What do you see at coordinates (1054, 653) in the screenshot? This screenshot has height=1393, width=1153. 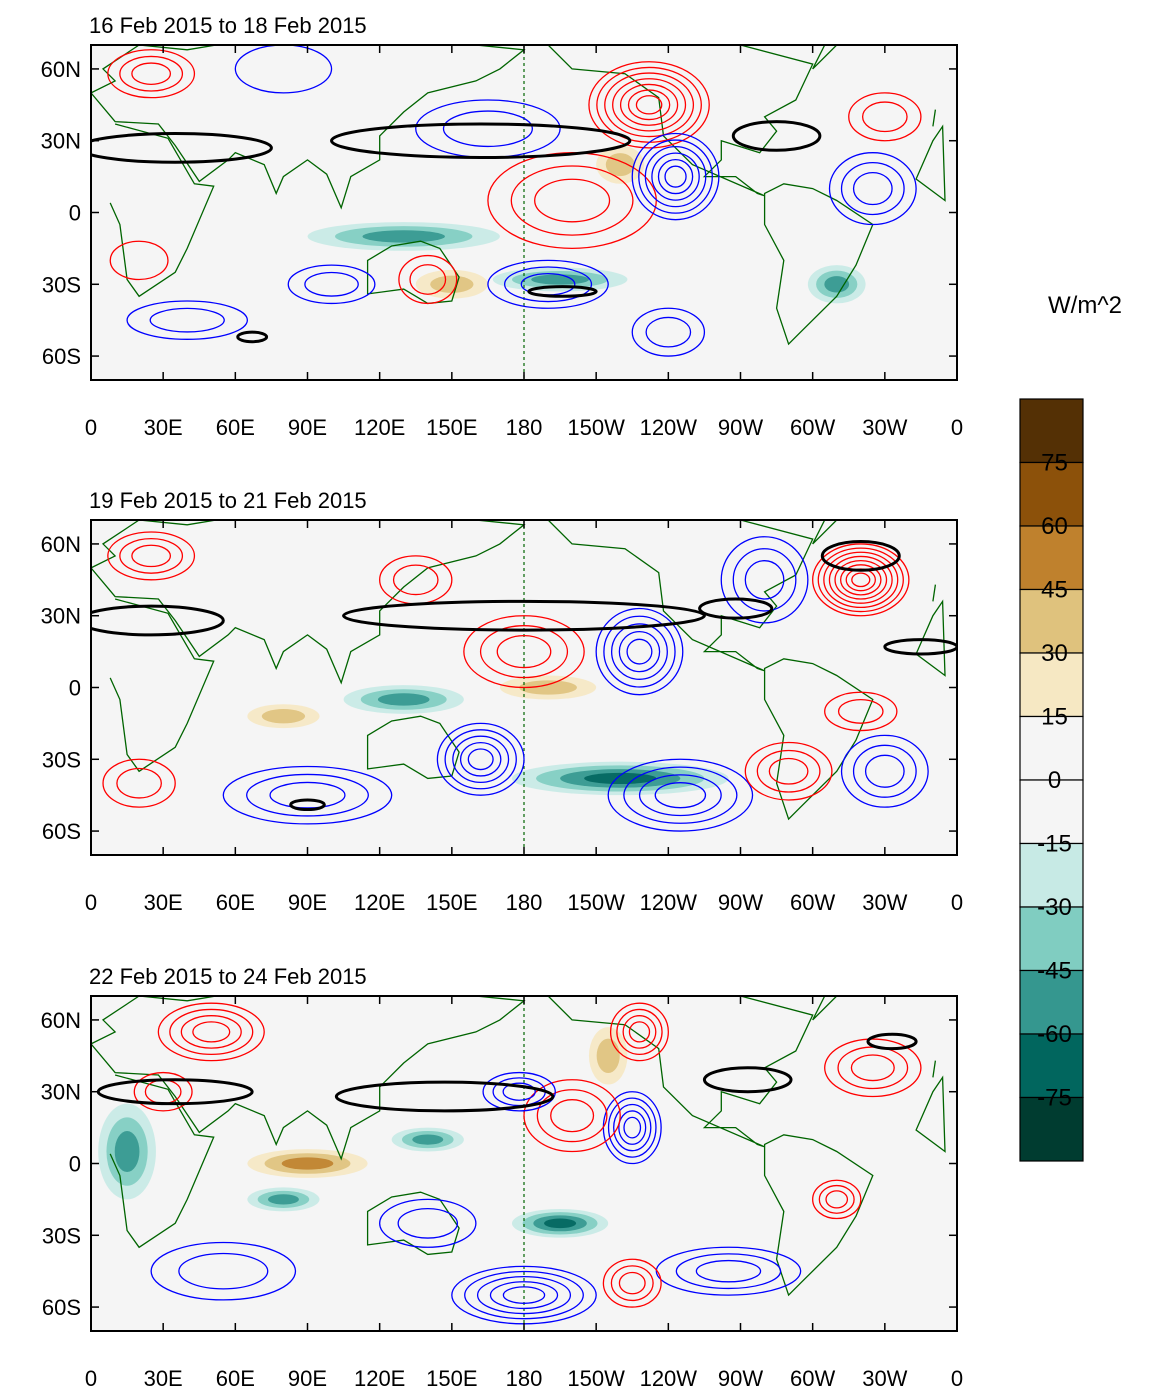 I see `colorbar-tick-label: 30` at bounding box center [1054, 653].